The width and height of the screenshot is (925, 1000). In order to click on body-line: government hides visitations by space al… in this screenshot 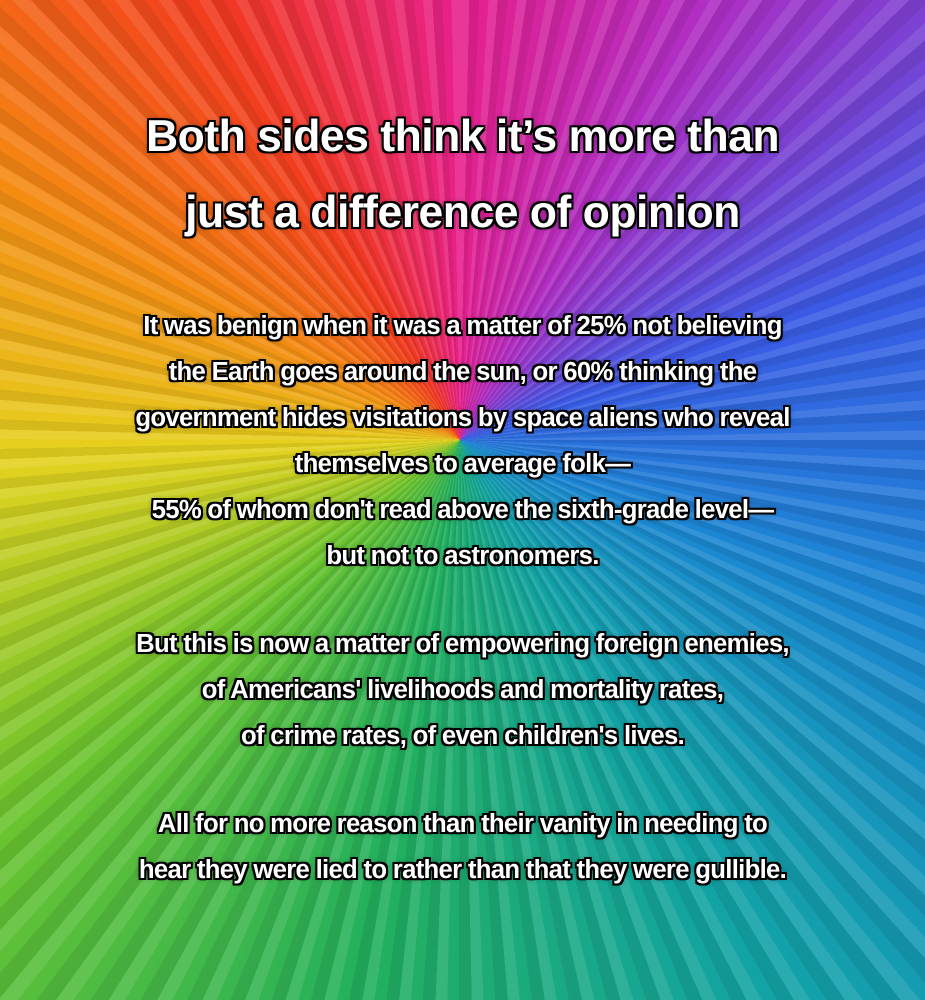, I will do `click(462, 418)`.